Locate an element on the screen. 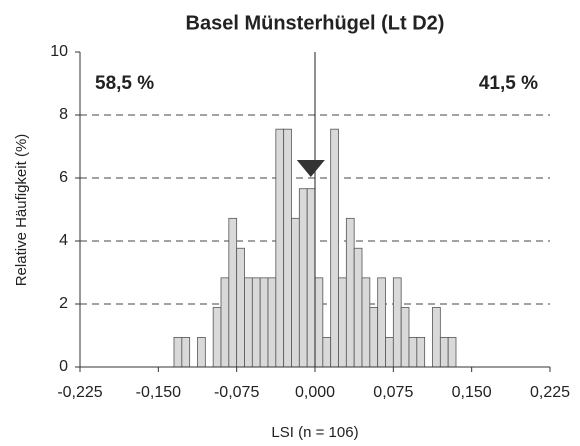  y-tick-label: 6 is located at coordinates (63, 177).